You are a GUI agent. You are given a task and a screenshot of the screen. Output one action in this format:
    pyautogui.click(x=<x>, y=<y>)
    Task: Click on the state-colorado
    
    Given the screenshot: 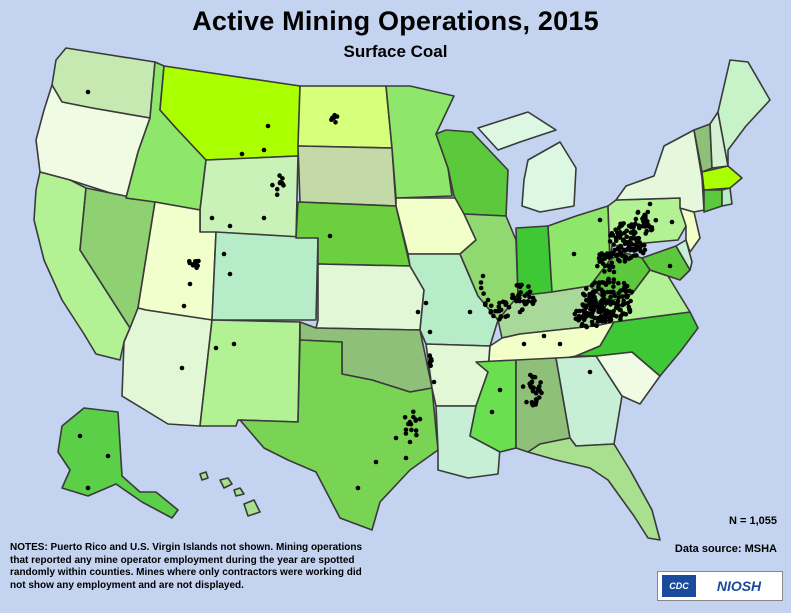 What is the action you would take?
    pyautogui.click(x=265, y=276)
    